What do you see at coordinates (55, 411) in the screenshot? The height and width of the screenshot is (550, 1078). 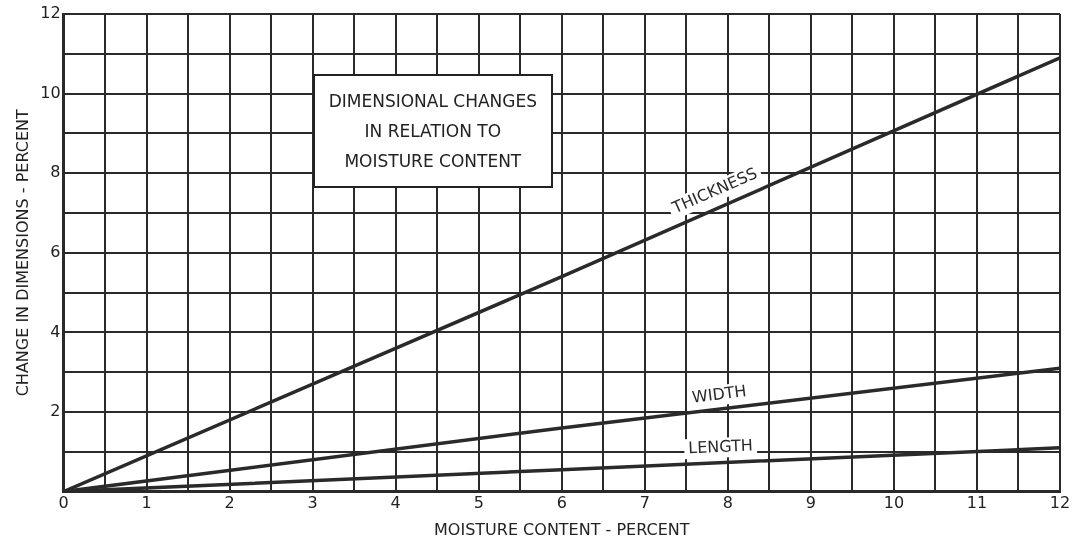 I see `y-tick-label: 2` at bounding box center [55, 411].